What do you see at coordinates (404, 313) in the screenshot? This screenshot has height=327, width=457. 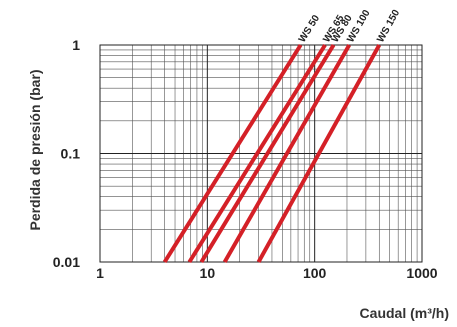 I see `x-axis-label: Caudal (m³/h)` at bounding box center [404, 313].